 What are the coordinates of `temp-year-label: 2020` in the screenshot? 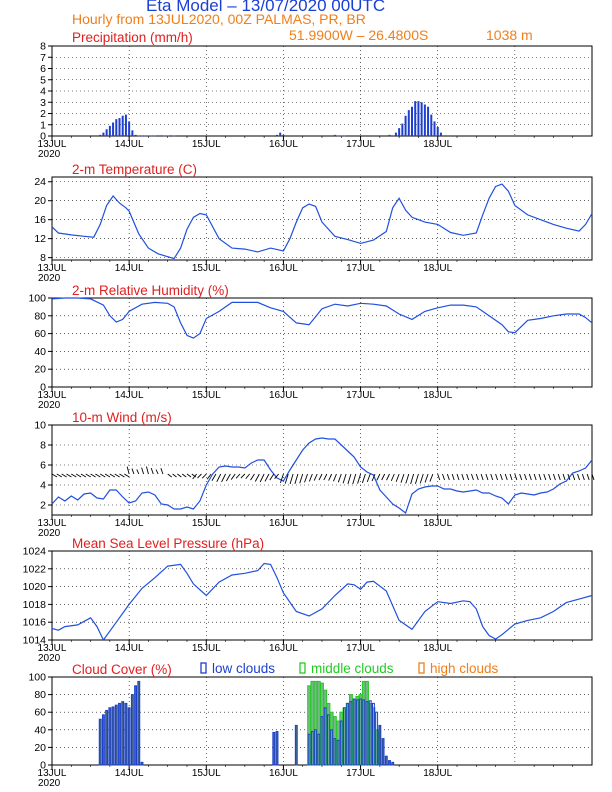 It's located at (49, 278).